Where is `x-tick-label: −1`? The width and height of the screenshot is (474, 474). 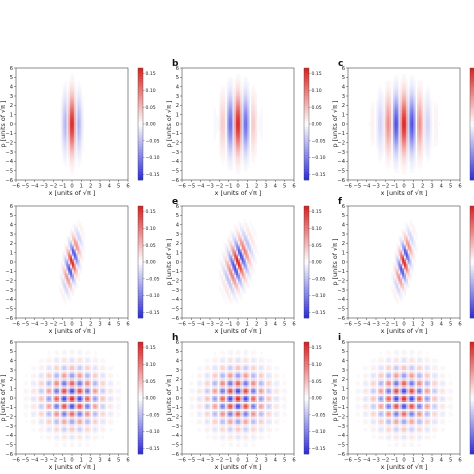
x-tick-label: −1 is located at coordinates (395, 187).